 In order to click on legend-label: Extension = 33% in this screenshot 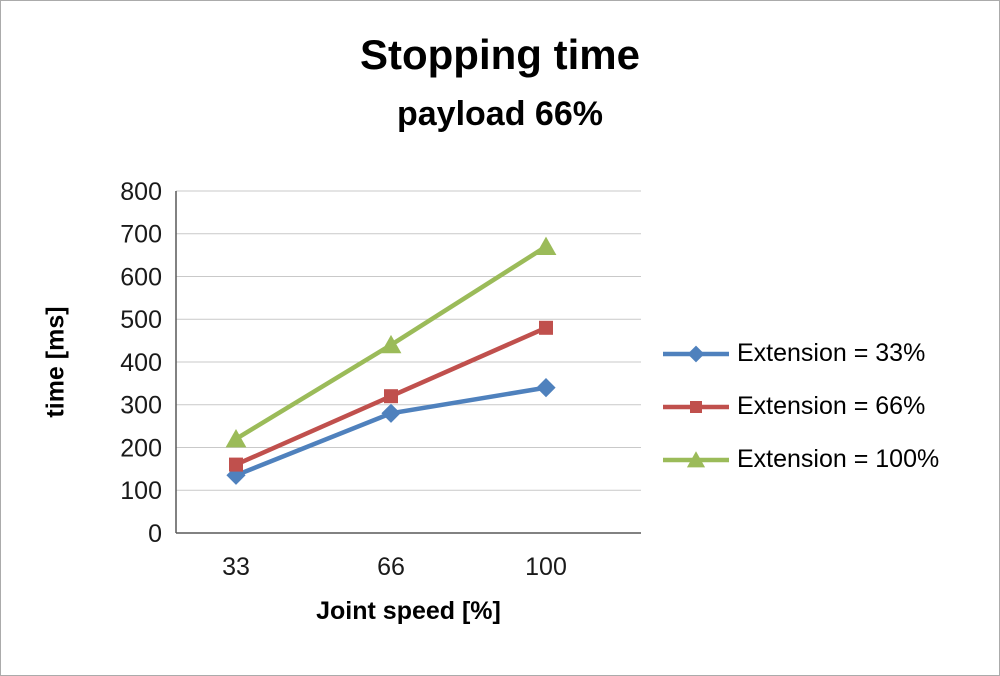, I will do `click(831, 353)`.